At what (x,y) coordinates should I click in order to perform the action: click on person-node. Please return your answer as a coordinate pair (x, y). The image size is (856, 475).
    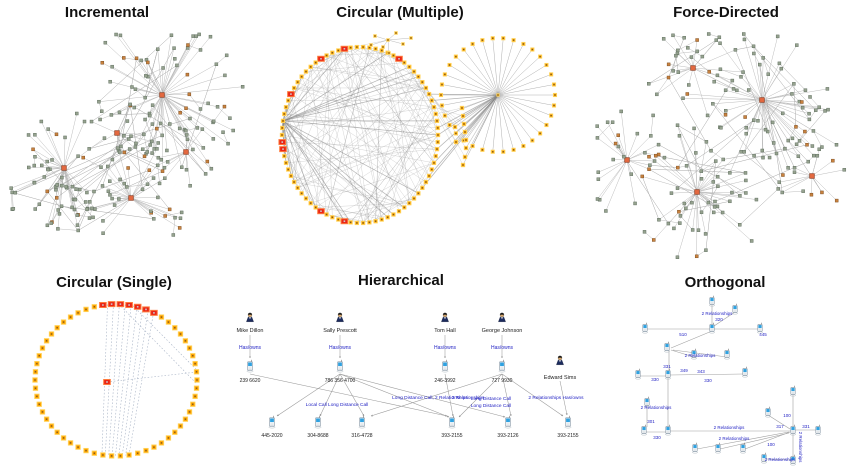
    Looking at the image, I should click on (502, 317).